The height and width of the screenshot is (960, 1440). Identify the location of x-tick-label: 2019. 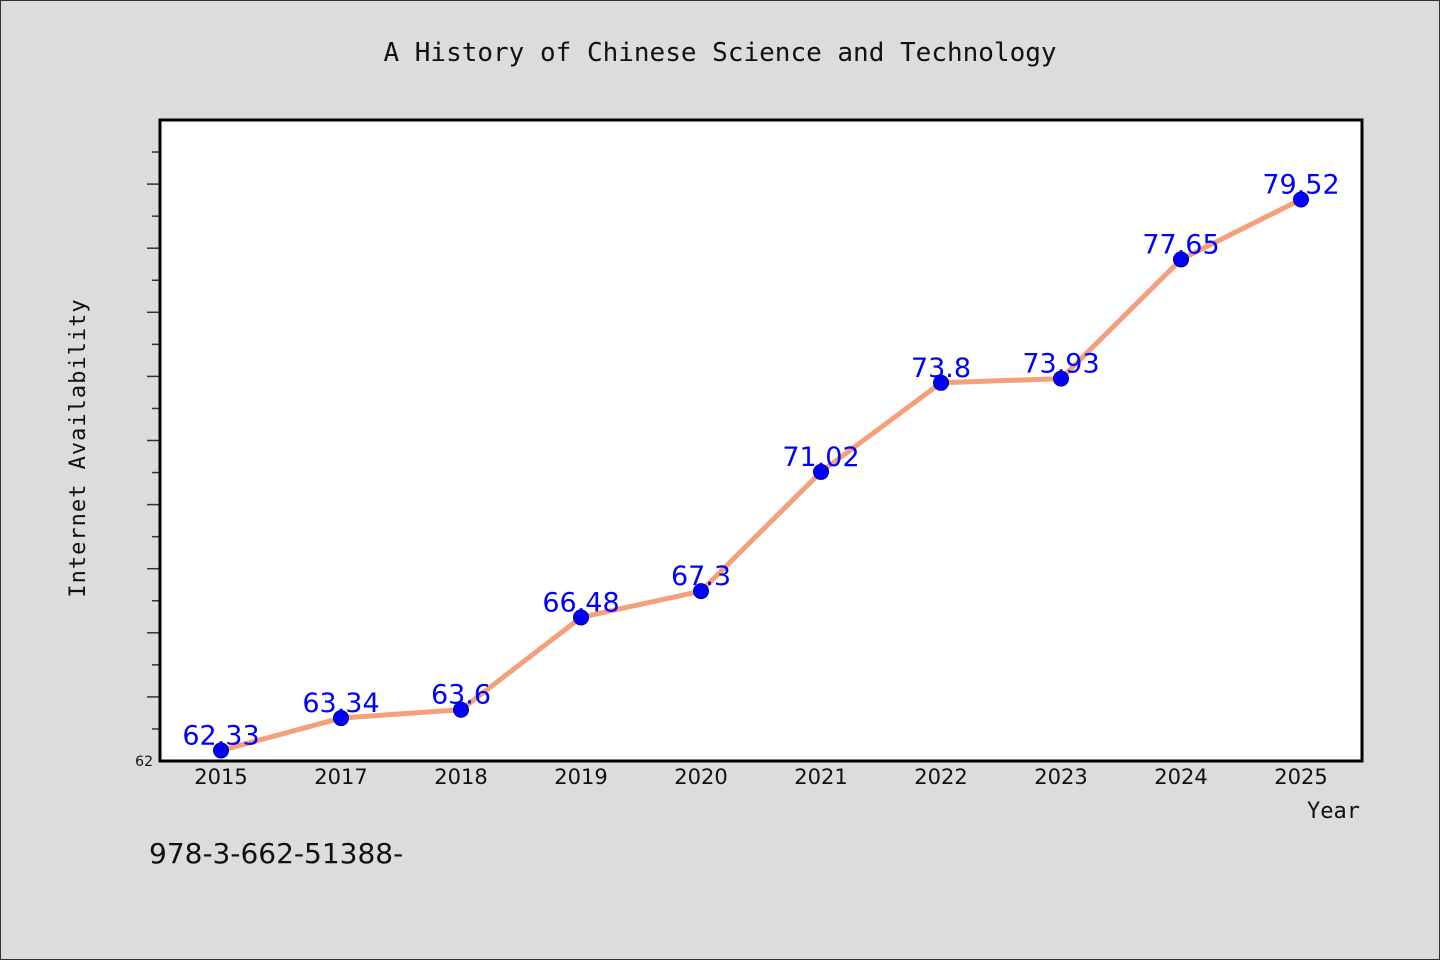
(580, 777).